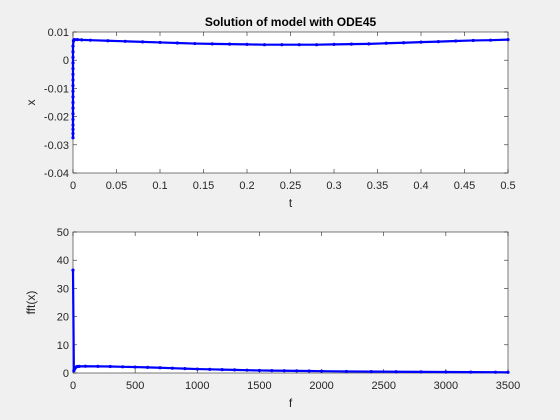 This screenshot has height=420, width=560. I want to click on bottom-x-tick-label: 500, so click(135, 386).